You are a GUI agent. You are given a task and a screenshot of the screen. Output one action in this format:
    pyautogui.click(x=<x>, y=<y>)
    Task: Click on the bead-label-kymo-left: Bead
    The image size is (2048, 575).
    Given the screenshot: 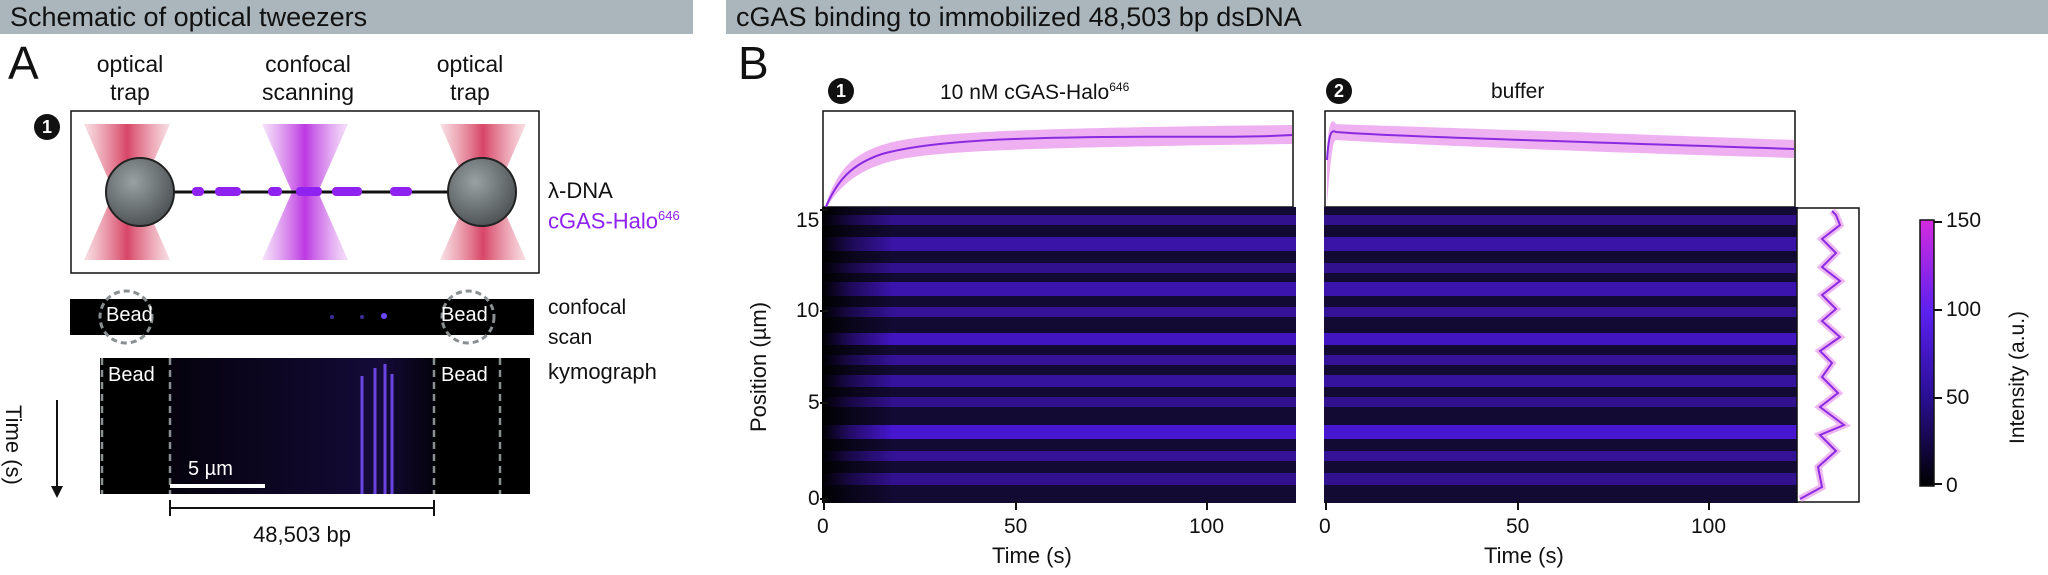 What is the action you would take?
    pyautogui.click(x=131, y=375)
    